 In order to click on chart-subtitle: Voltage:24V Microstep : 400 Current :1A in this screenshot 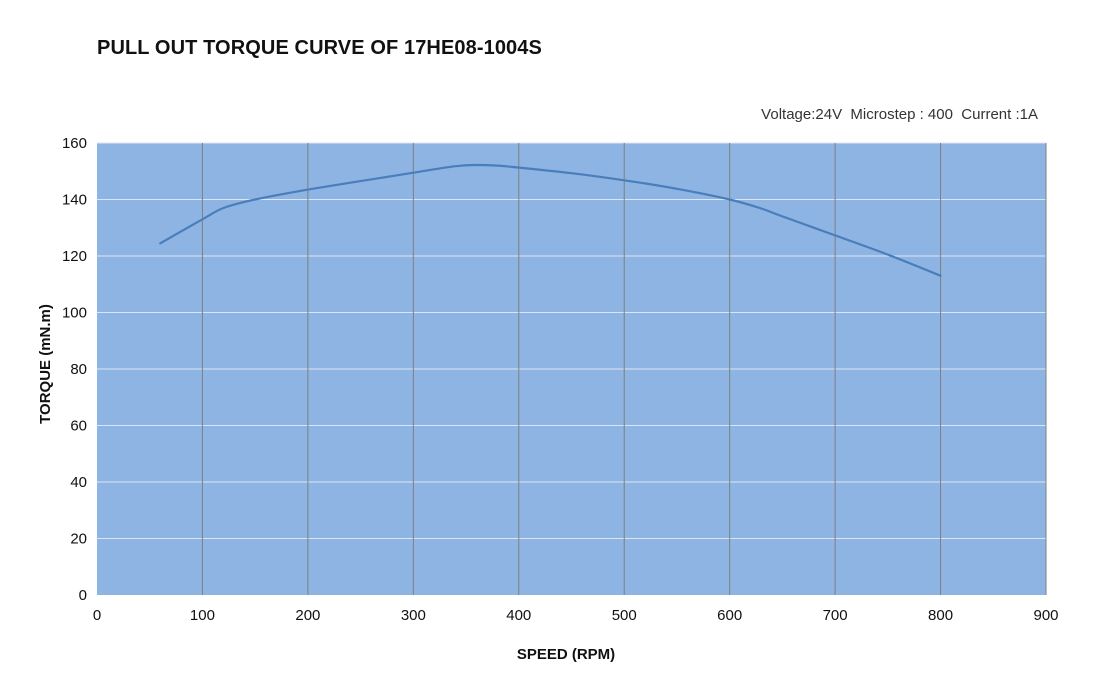, I will do `click(899, 114)`.